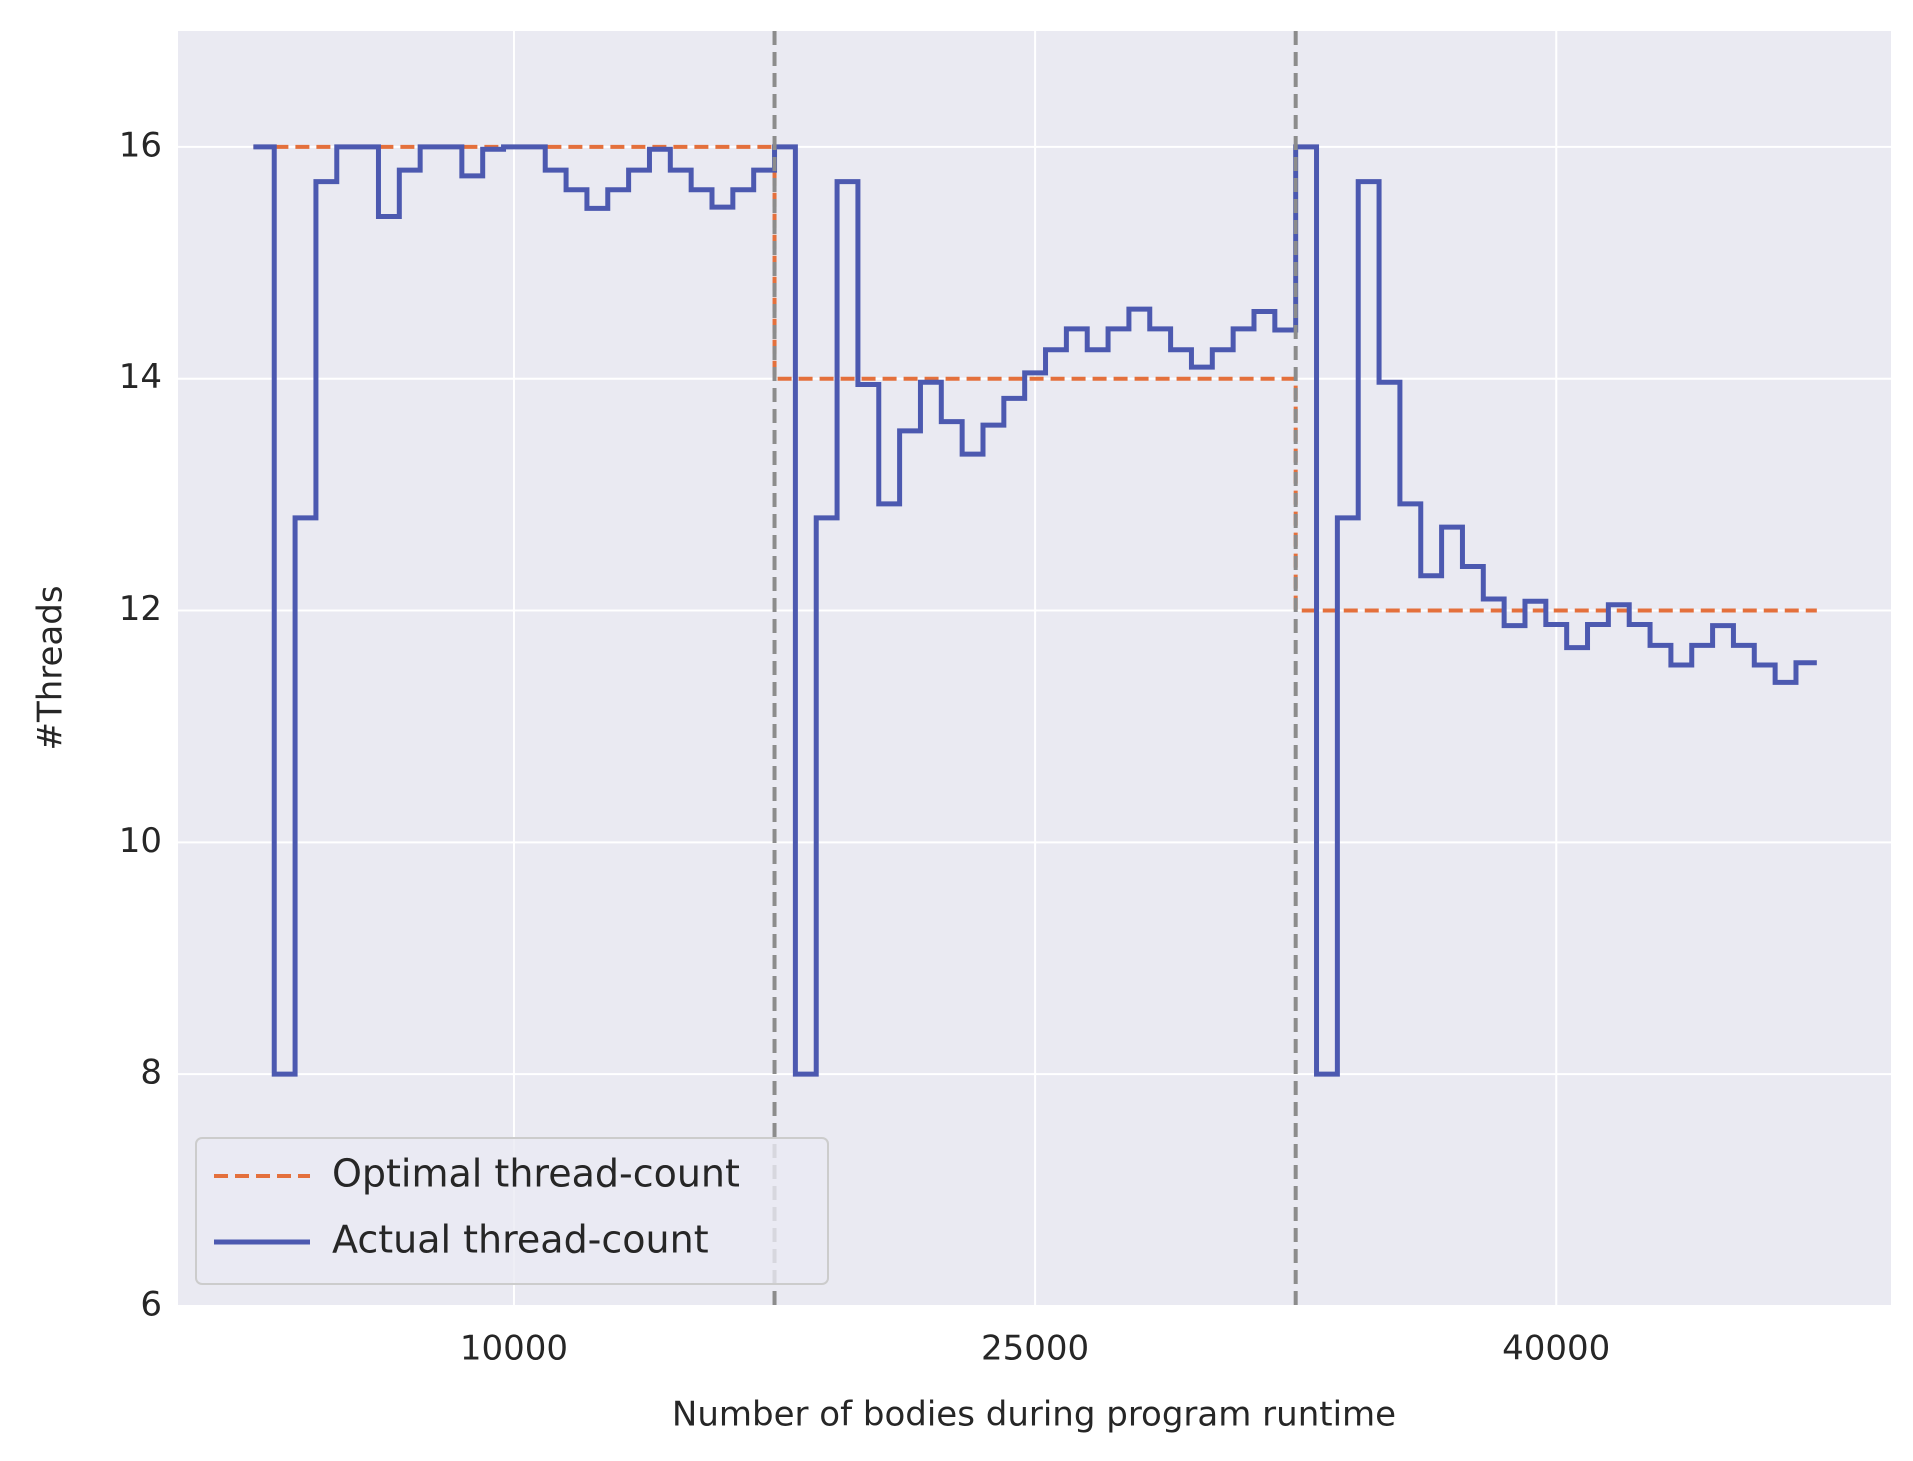 The image size is (1913, 1461). What do you see at coordinates (140, 377) in the screenshot?
I see `y-tick-label: 14` at bounding box center [140, 377].